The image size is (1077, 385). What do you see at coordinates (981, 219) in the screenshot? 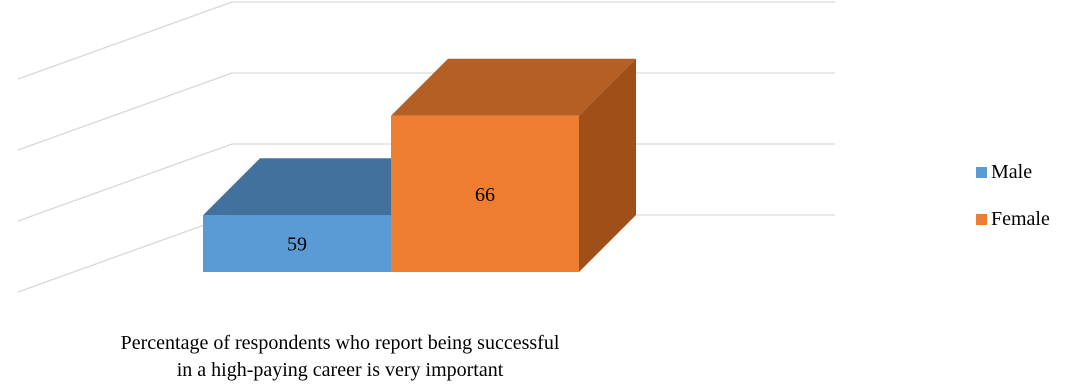
I see `legend-swatch-female` at bounding box center [981, 219].